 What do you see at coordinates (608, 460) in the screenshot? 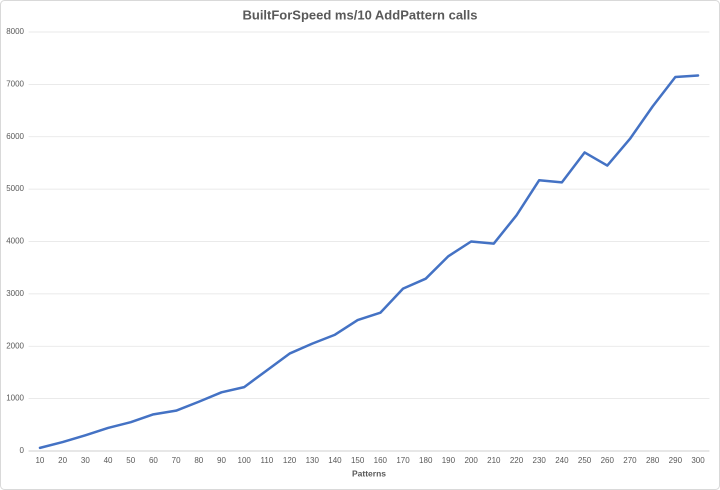
I see `x-tick-label: 260` at bounding box center [608, 460].